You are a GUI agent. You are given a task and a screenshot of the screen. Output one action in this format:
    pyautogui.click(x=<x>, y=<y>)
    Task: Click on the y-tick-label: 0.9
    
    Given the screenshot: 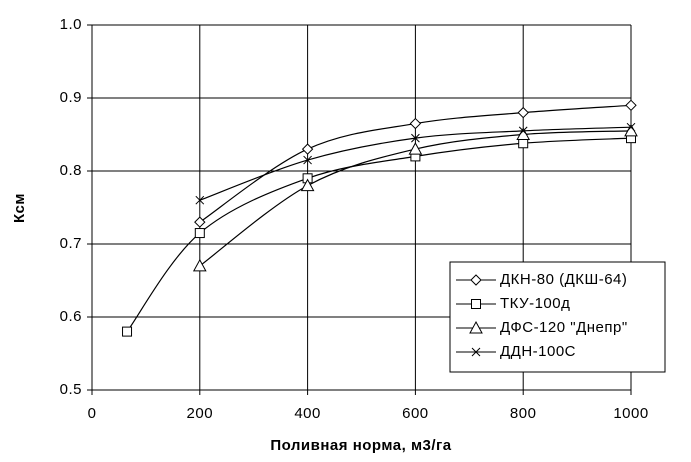 What is the action you would take?
    pyautogui.click(x=71, y=97)
    